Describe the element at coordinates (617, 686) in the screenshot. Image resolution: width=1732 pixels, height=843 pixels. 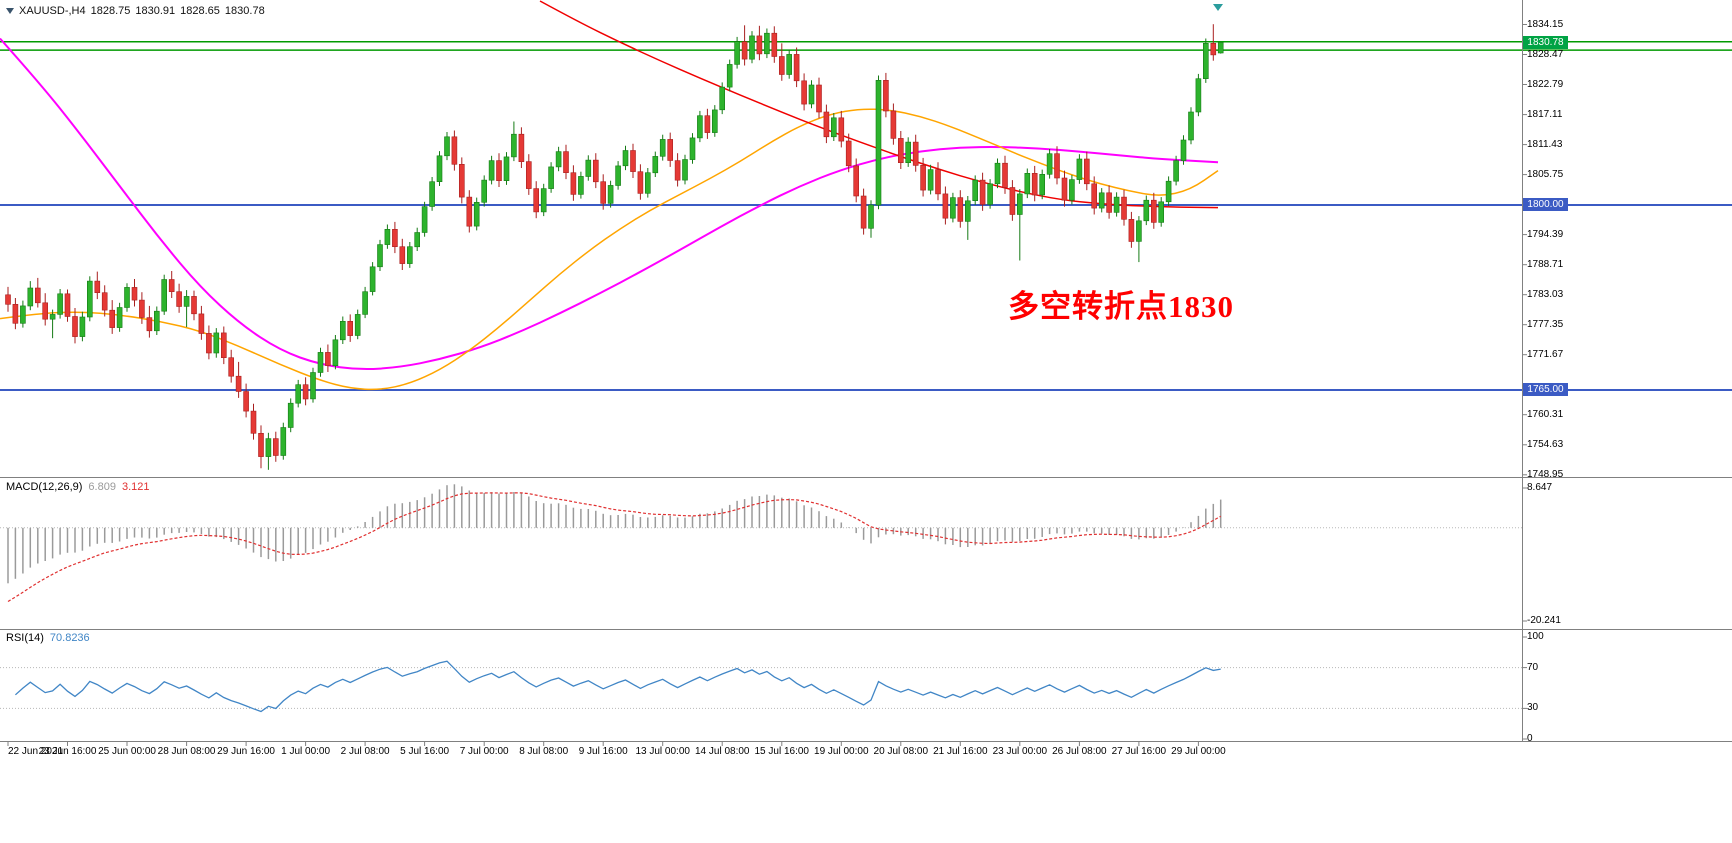
I see `rsi-line` at that location.